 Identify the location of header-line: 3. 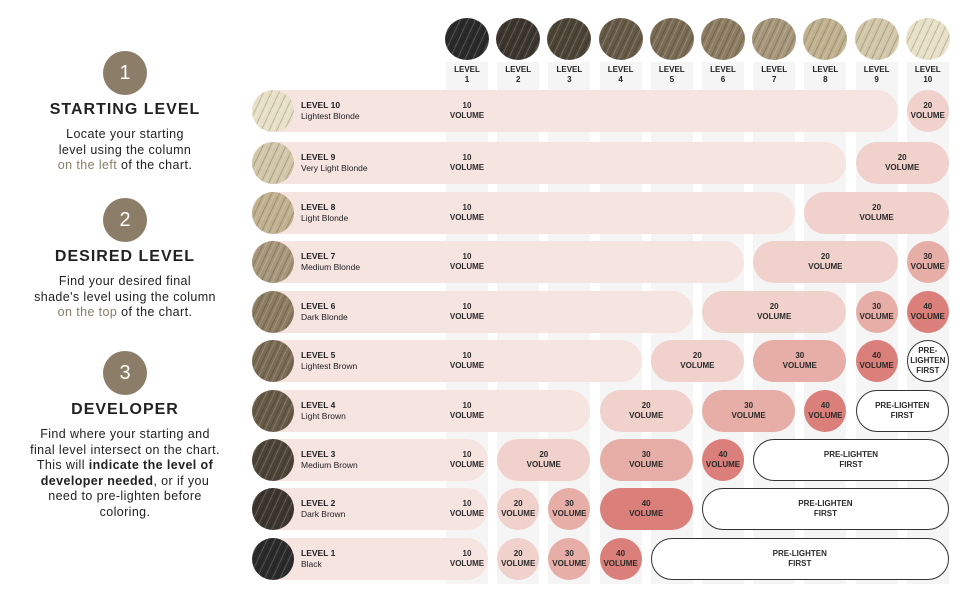
(569, 79).